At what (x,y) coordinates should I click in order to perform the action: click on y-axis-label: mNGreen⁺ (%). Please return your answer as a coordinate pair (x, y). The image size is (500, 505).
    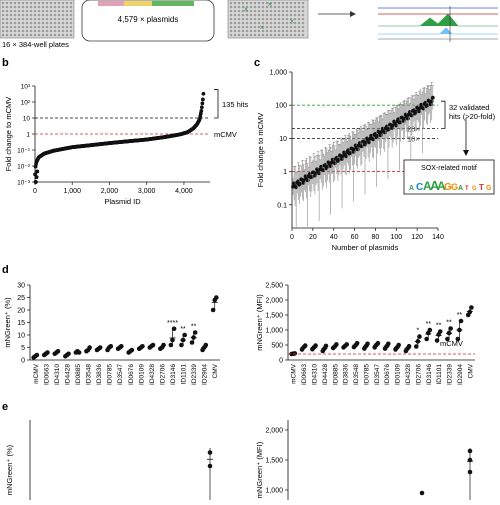
    Looking at the image, I should click on (7, 322).